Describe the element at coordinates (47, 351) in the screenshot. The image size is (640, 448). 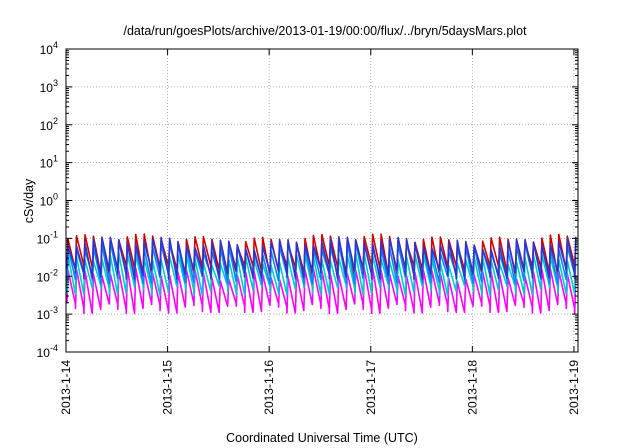
I see `y-tick-label: 10⁻⁴` at that location.